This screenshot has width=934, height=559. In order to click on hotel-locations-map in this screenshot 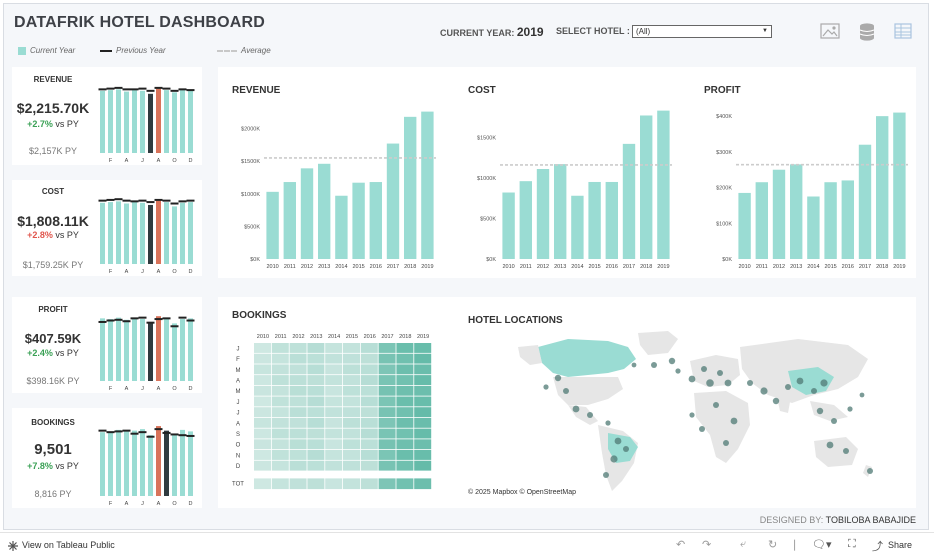, I will do `click(668, 411)`.